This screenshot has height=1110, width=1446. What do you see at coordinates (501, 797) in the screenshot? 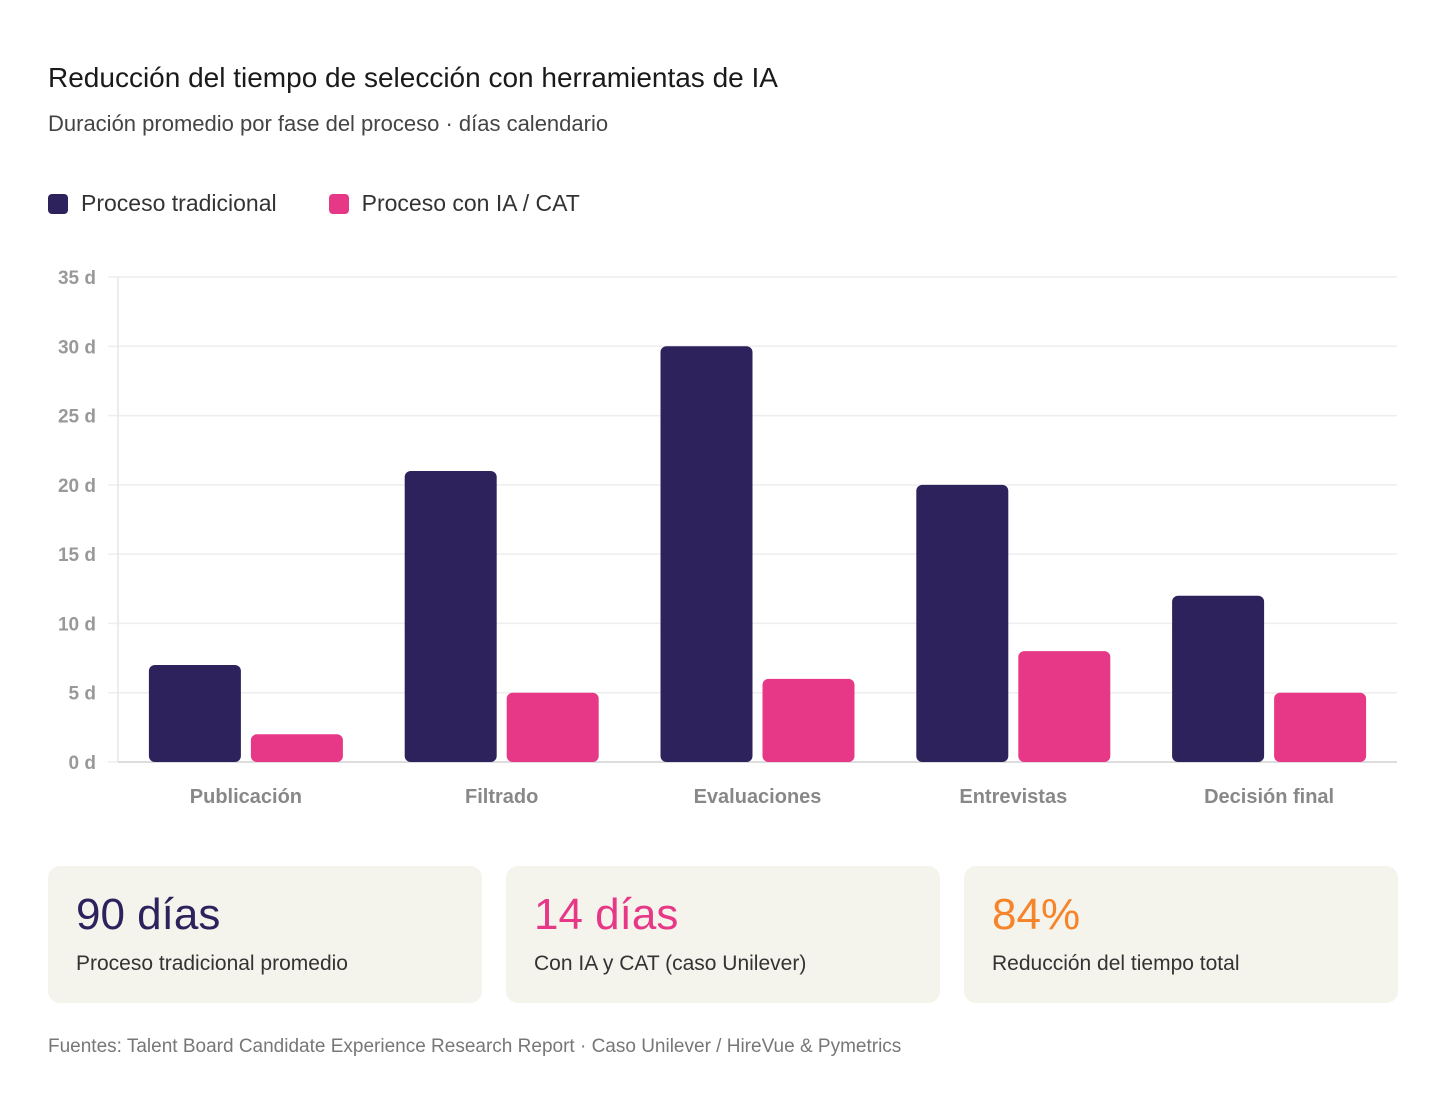
I see `x-tick-label: Filtrado` at bounding box center [501, 797].